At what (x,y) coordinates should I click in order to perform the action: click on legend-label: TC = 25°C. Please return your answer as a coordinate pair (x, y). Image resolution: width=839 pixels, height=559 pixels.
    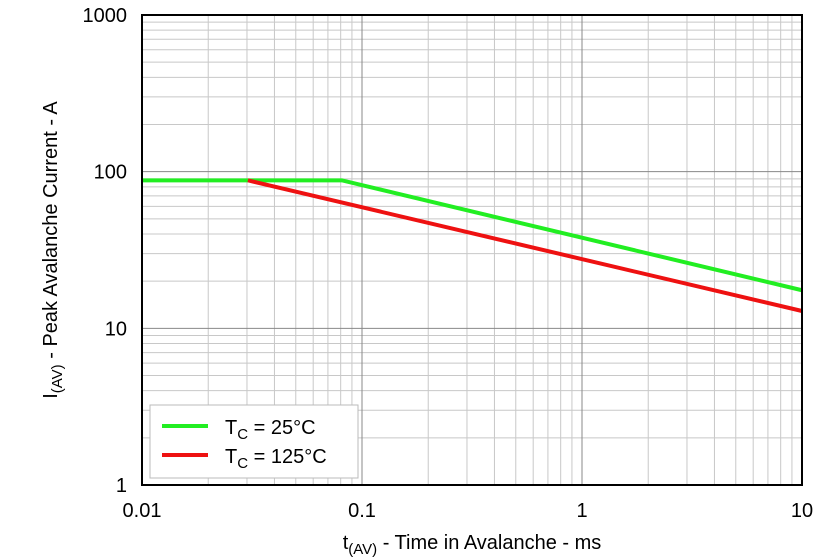
    Looking at the image, I should click on (270, 430).